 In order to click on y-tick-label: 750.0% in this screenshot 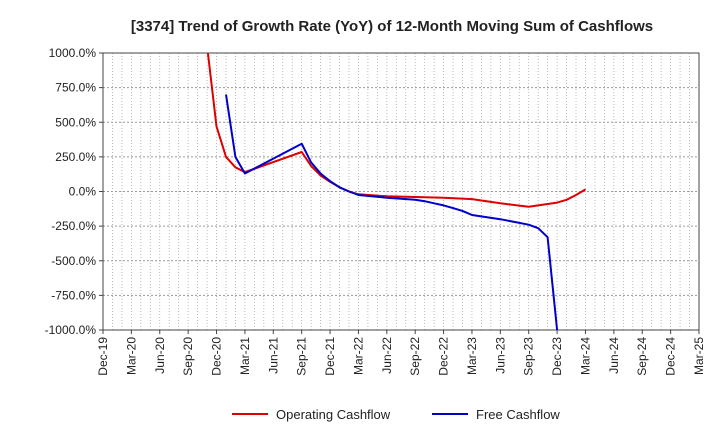, I will do `click(75, 88)`.